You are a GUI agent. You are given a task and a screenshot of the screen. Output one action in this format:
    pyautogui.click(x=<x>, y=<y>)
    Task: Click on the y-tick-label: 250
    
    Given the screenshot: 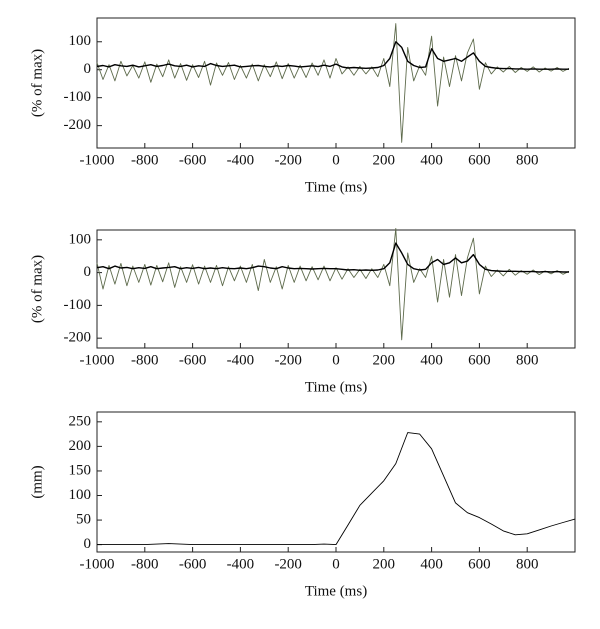 What is the action you would take?
    pyautogui.click(x=80, y=421)
    